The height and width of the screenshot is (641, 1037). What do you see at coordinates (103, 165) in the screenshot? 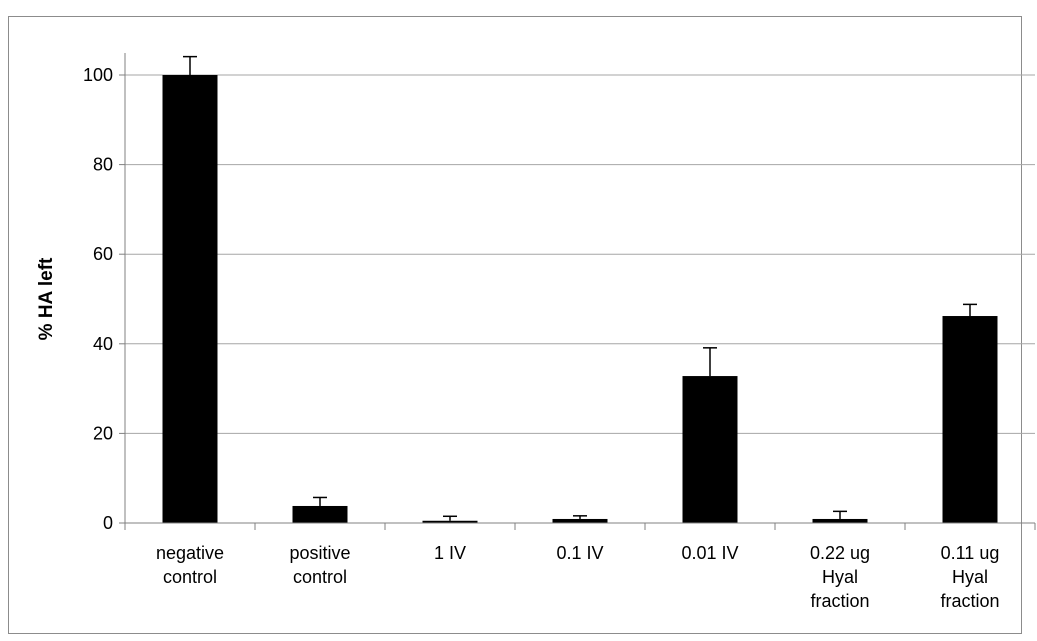
I see `y-tick-label: 80` at bounding box center [103, 165].